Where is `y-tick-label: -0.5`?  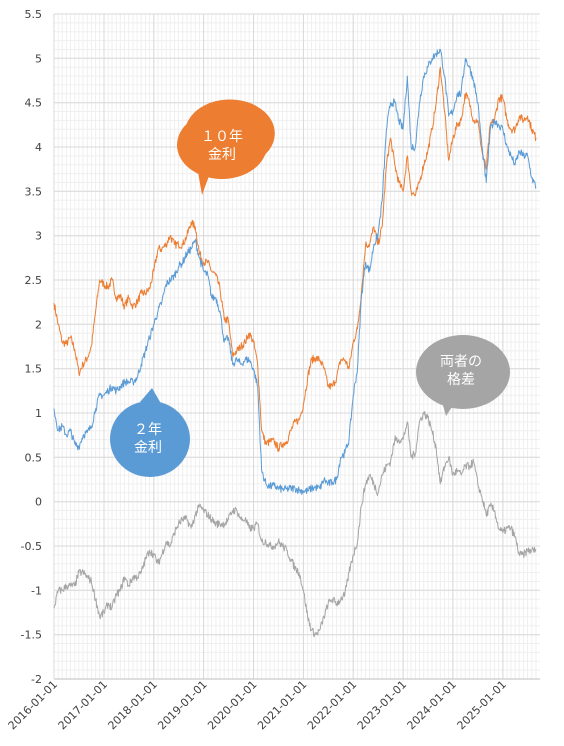 y-tick-label: -0.5 is located at coordinates (31, 546).